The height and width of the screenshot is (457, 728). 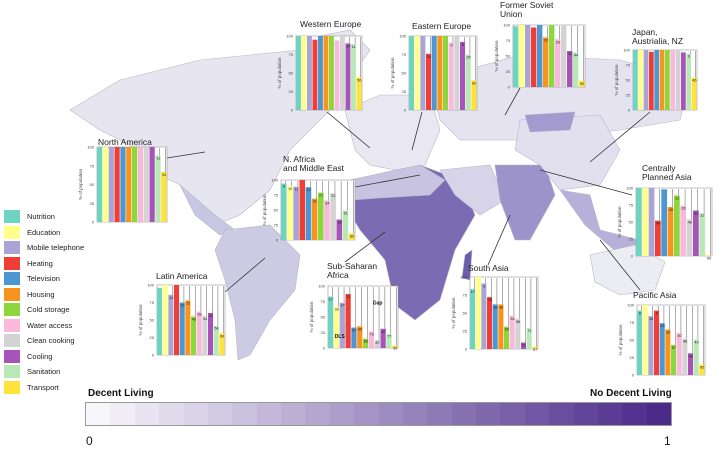 I want to click on colorbar-right-label: No Decent Living, so click(x=631, y=393).